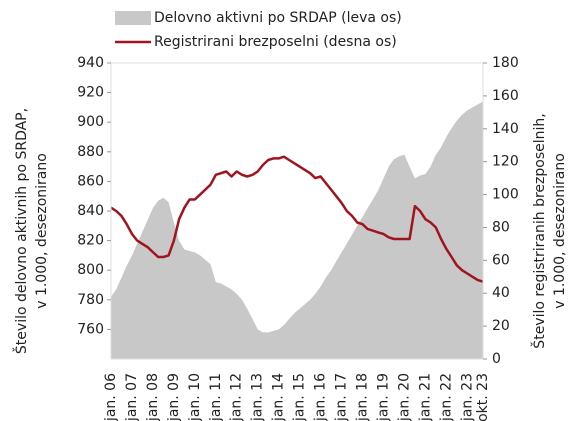 This screenshot has width=580, height=421. What do you see at coordinates (90, 241) in the screenshot?
I see `y-tick-label: 820` at bounding box center [90, 241].